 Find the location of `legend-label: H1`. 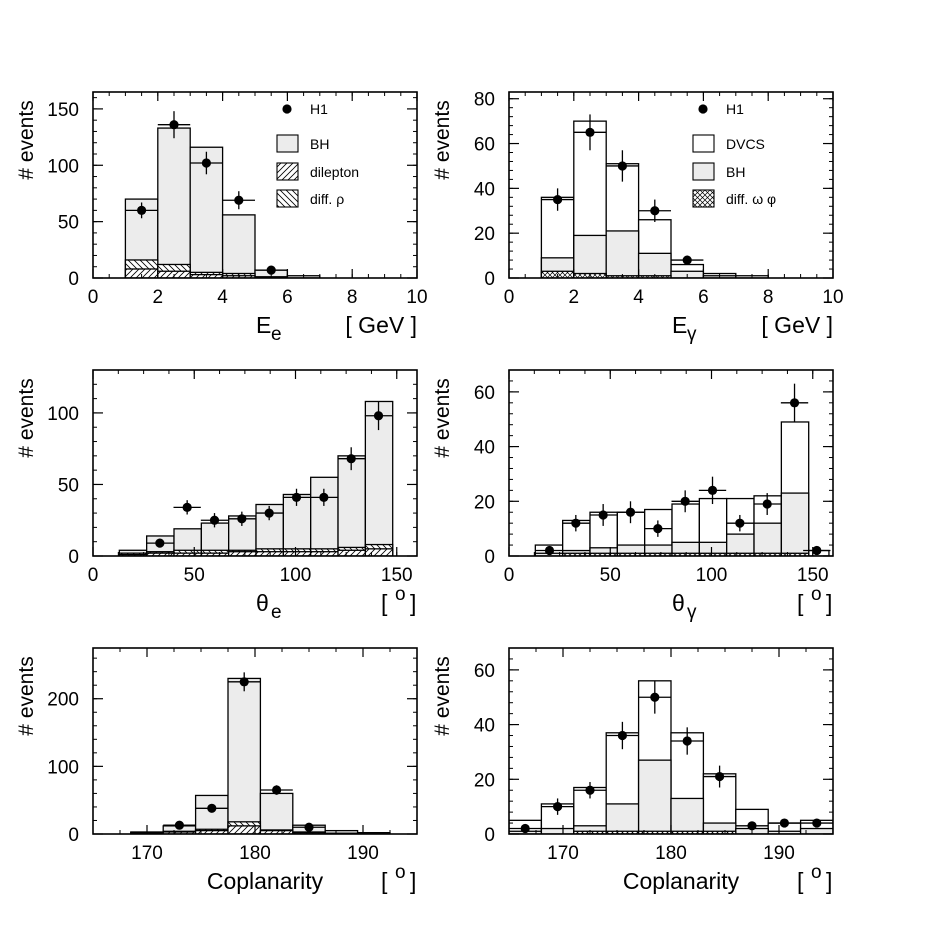

legend-label: H1 is located at coordinates (319, 109).